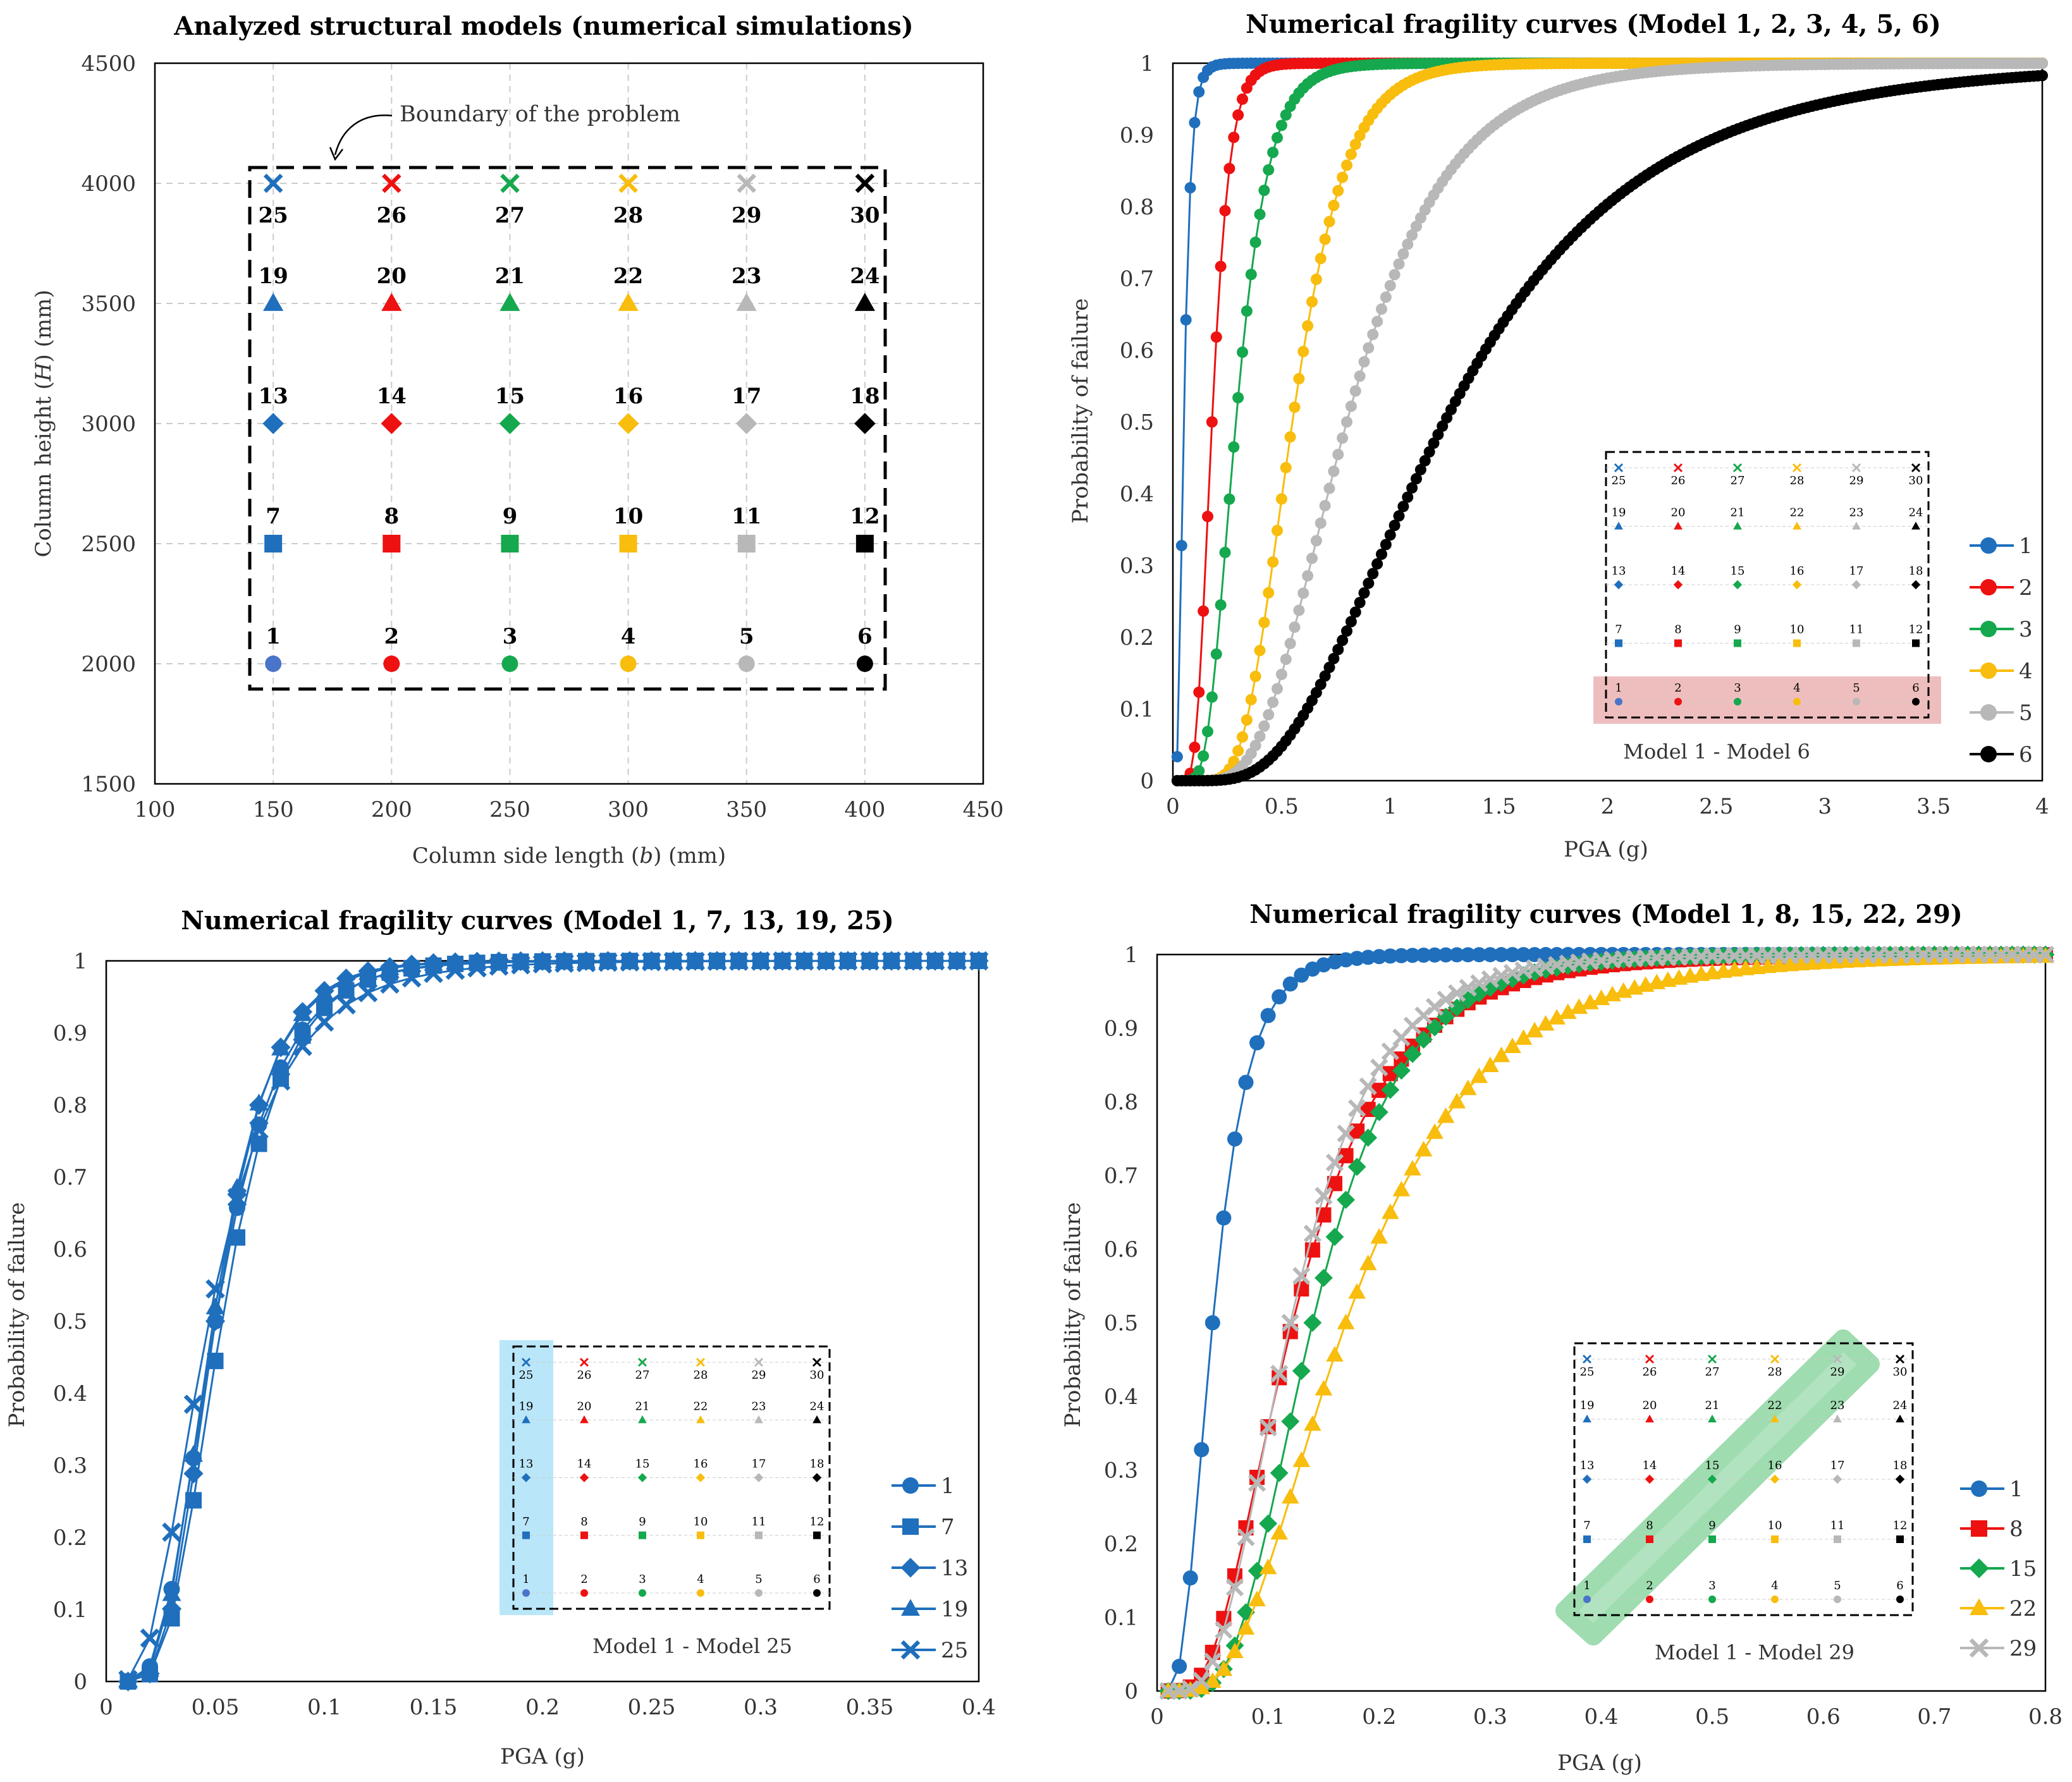 The width and height of the screenshot is (2072, 1782). Describe the element at coordinates (43, 423) in the screenshot. I see `panel-a-y-axis-label: Column height (H) (mm)` at that location.